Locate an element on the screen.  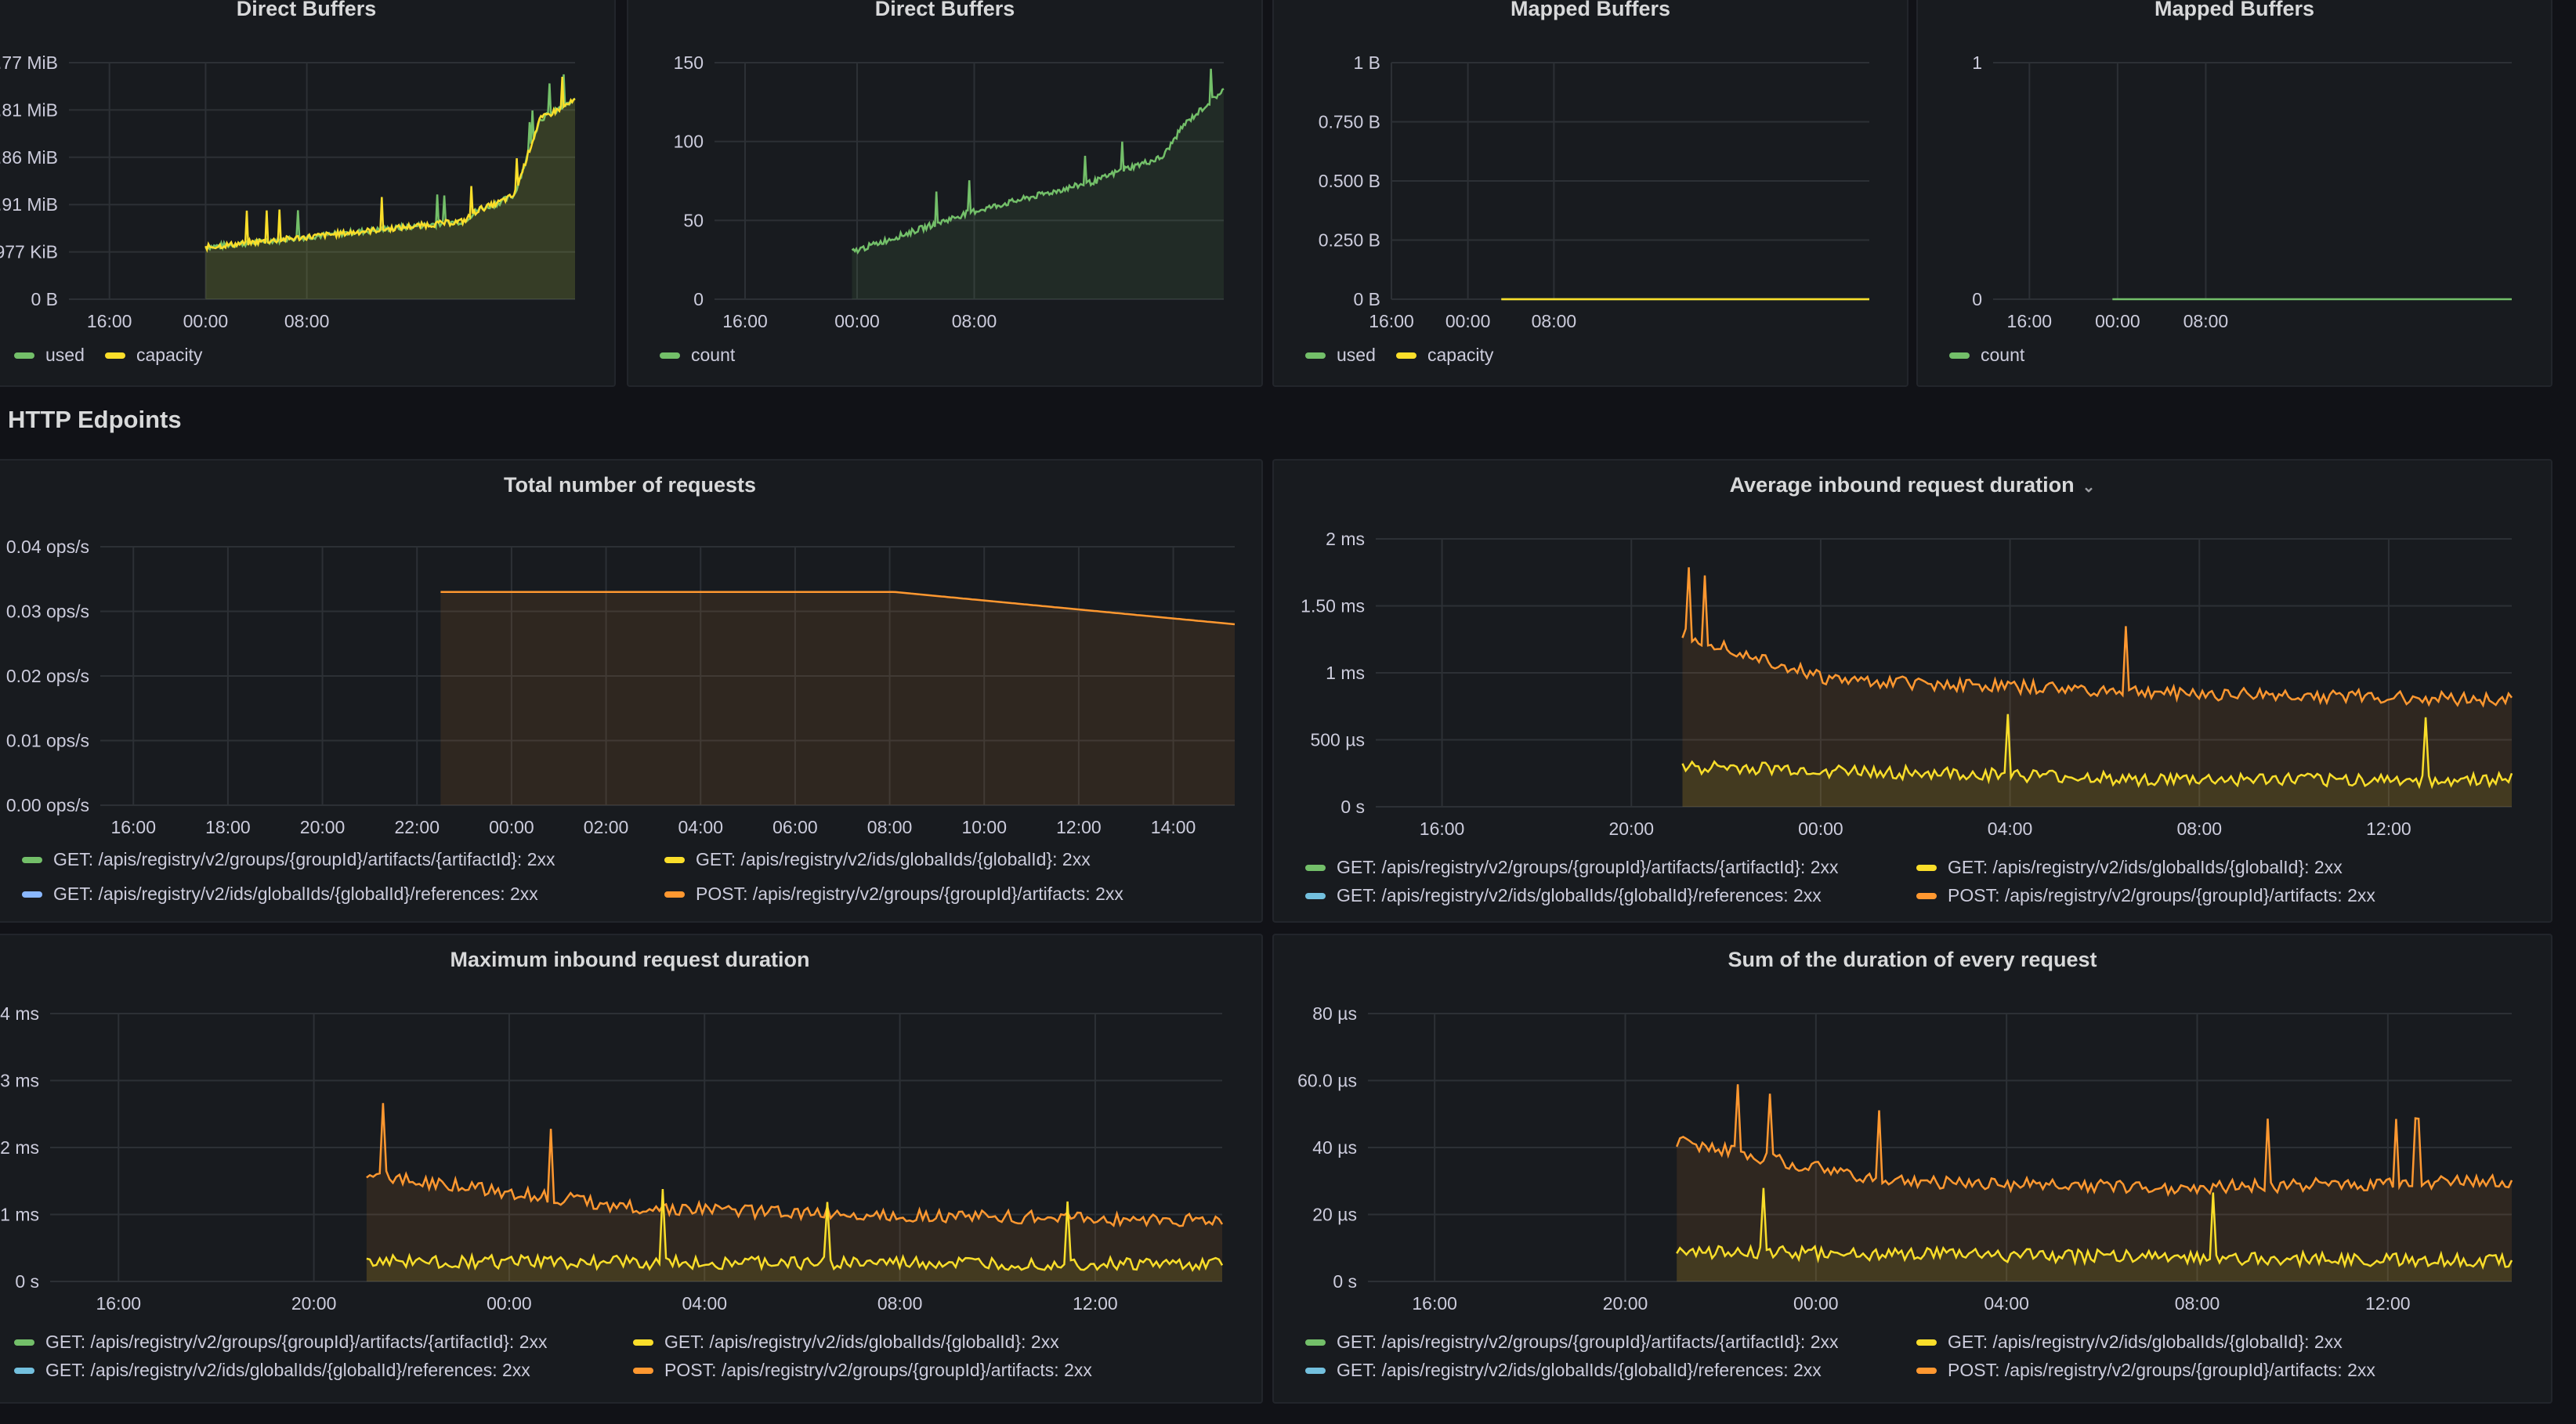
x-tick-label: 14:00 is located at coordinates (1174, 827).